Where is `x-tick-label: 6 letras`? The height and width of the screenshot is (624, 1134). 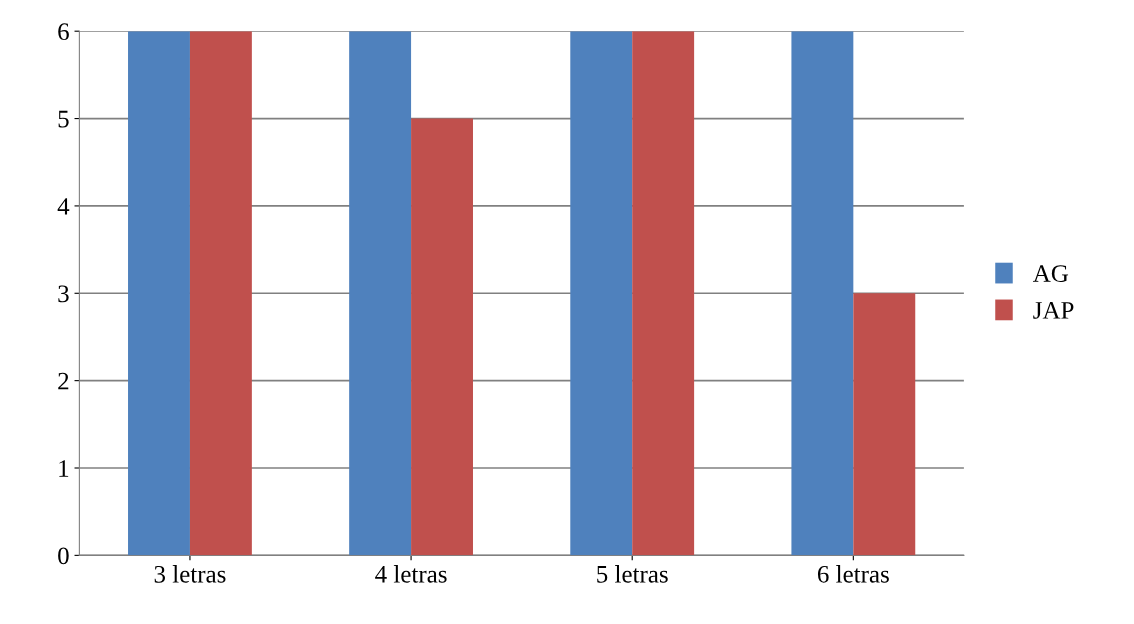
x-tick-label: 6 letras is located at coordinates (853, 574).